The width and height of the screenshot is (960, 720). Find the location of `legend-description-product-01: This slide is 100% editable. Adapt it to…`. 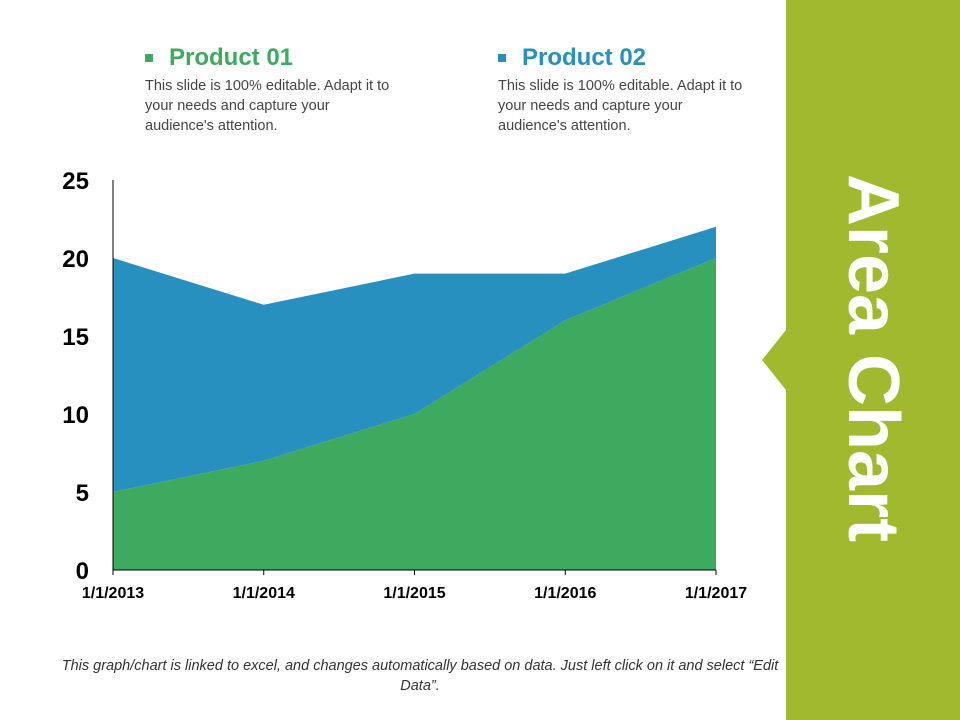

legend-description-product-01: This slide is 100% editable. Adapt it to… is located at coordinates (267, 106).